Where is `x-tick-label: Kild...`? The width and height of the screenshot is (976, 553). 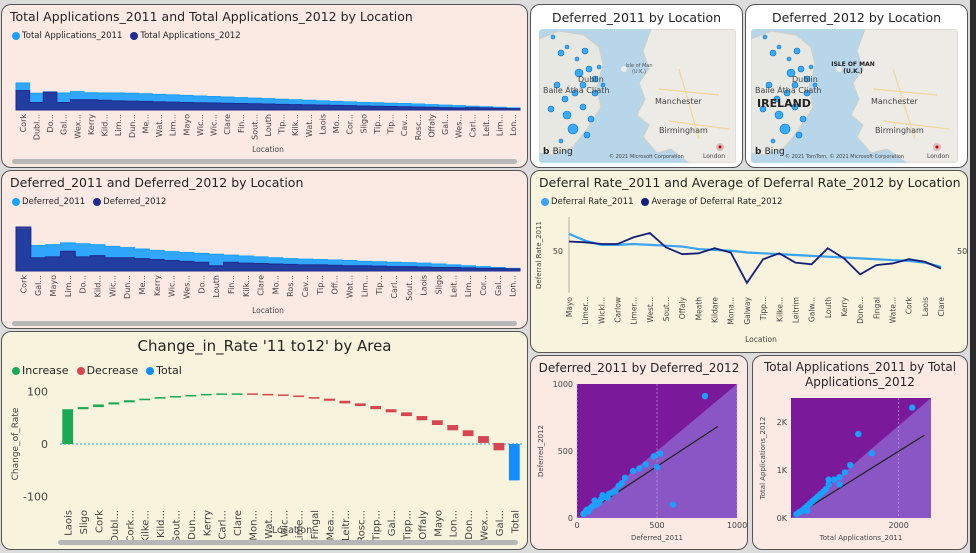 x-tick-label: Kild... is located at coordinates (105, 125).